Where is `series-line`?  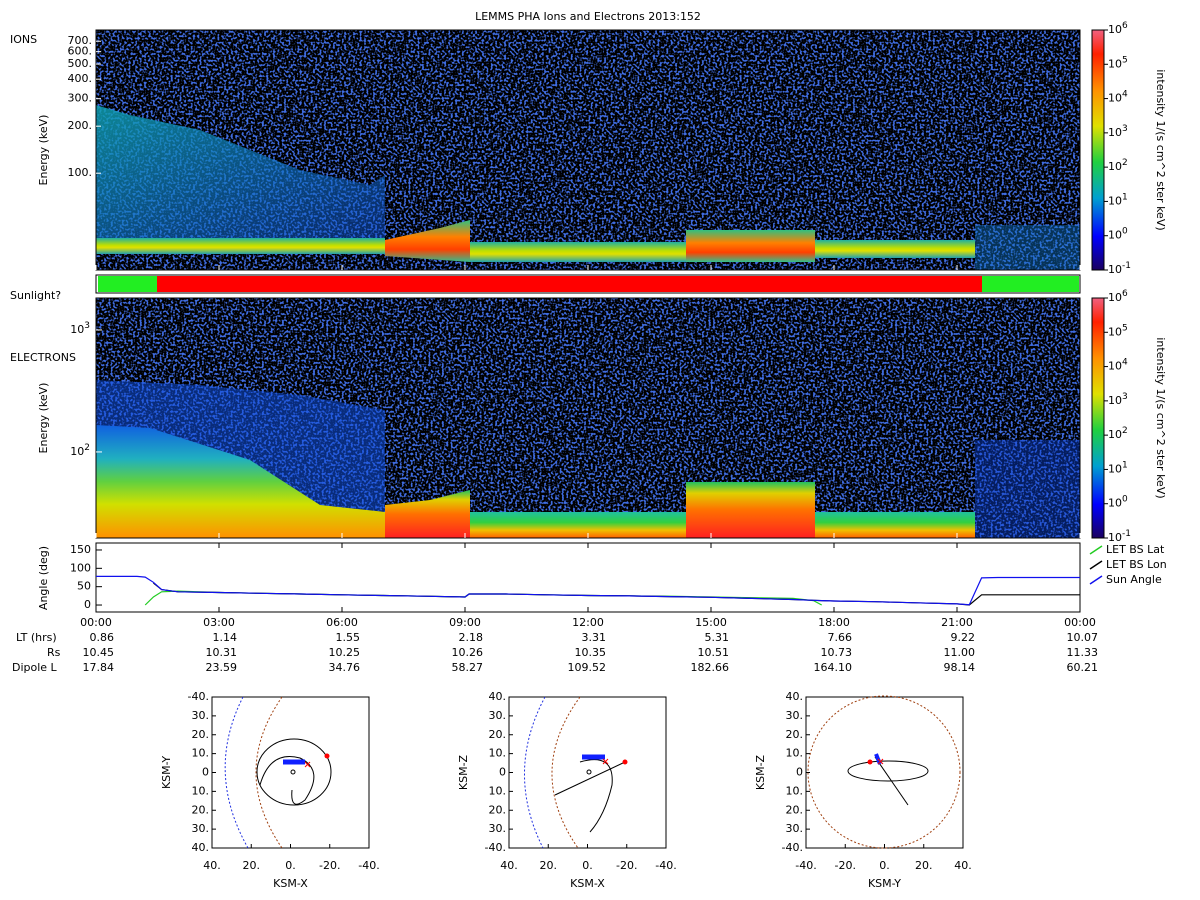
series-line is located at coordinates (588, 590).